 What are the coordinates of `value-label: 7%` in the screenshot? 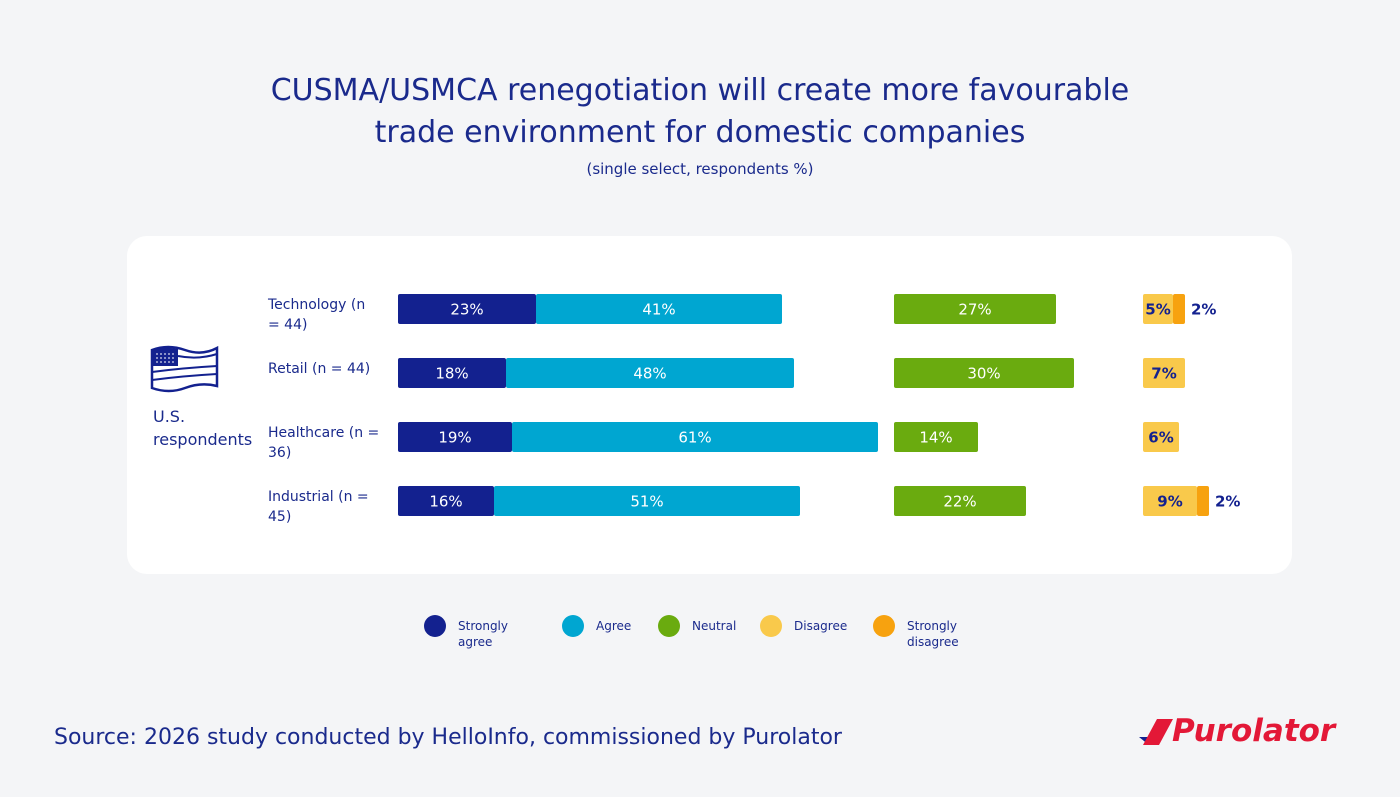 It's located at (1163, 374).